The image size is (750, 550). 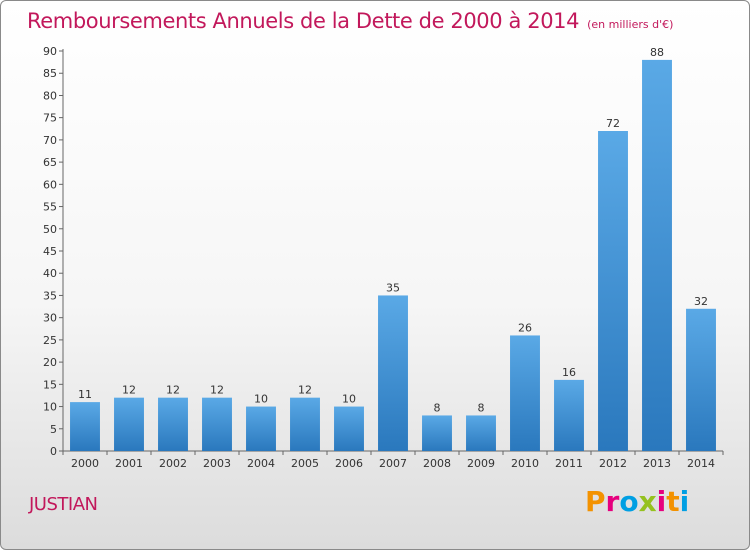 What do you see at coordinates (50, 162) in the screenshot?
I see `y-tick-label: 65` at bounding box center [50, 162].